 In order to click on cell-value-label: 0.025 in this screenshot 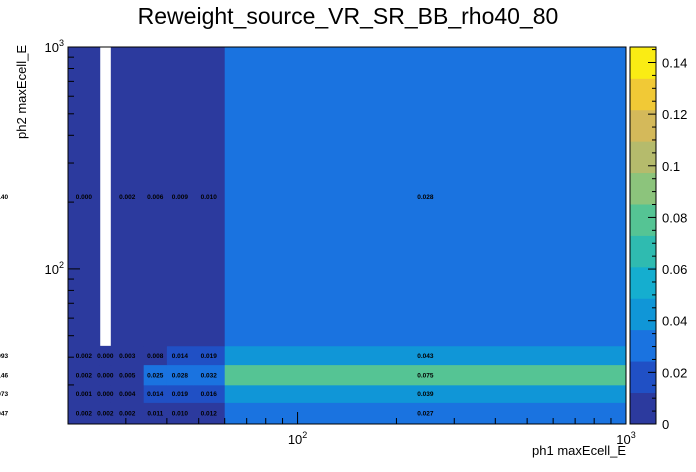, I will do `click(155, 375)`.